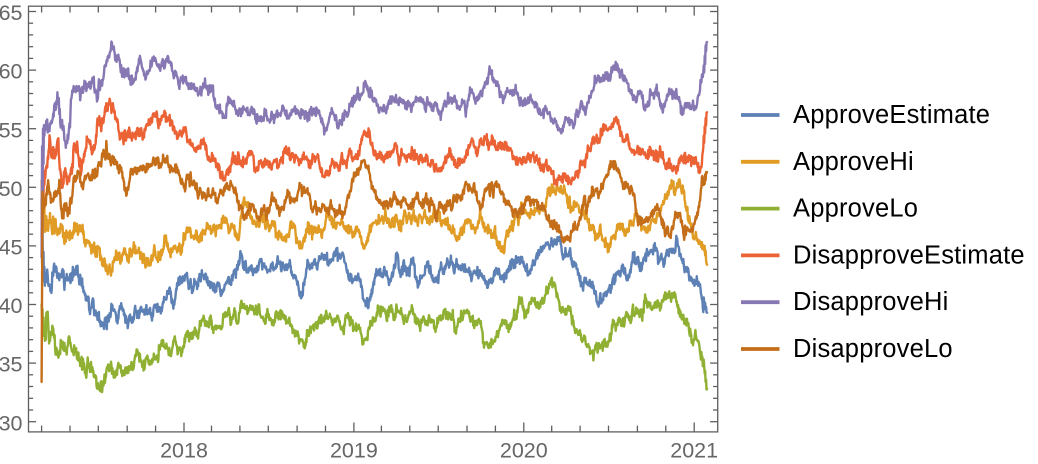  I want to click on svg-text: 30, so click(11, 423).